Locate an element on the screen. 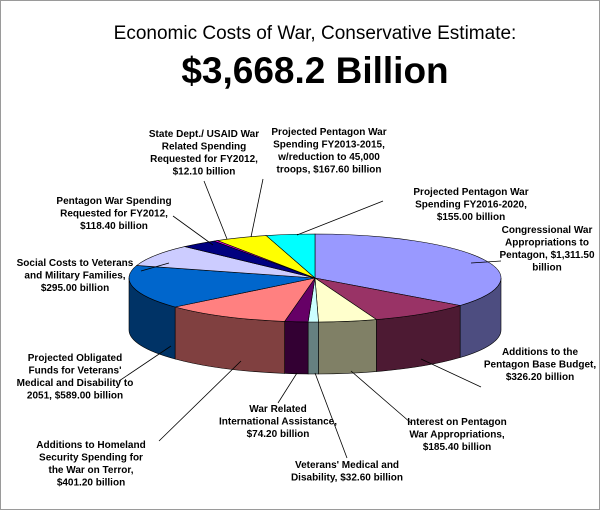 The image size is (600, 511). slice-additions-to-the-pentagon-base-budget is located at coordinates (387, 298).